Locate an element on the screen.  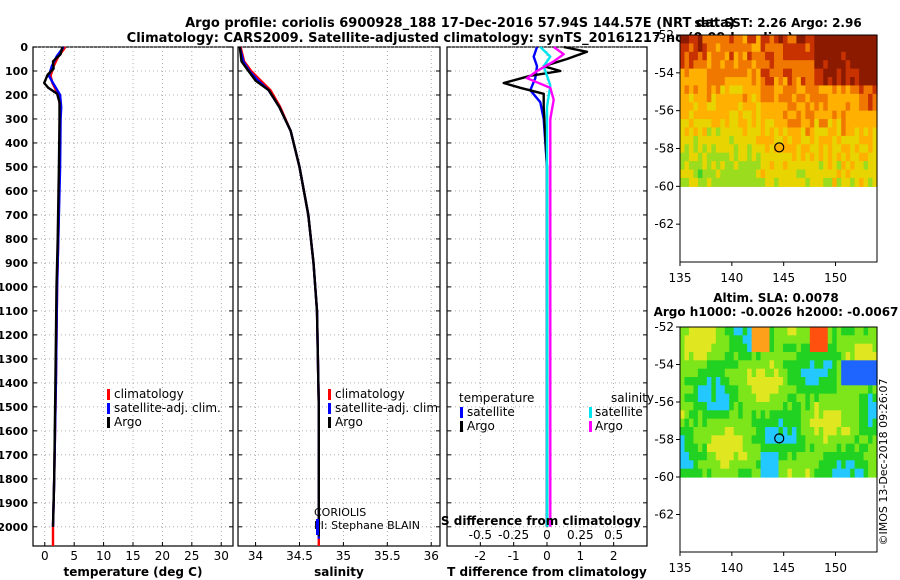
map-y-tick-label: -54 is located at coordinates (664, 365).